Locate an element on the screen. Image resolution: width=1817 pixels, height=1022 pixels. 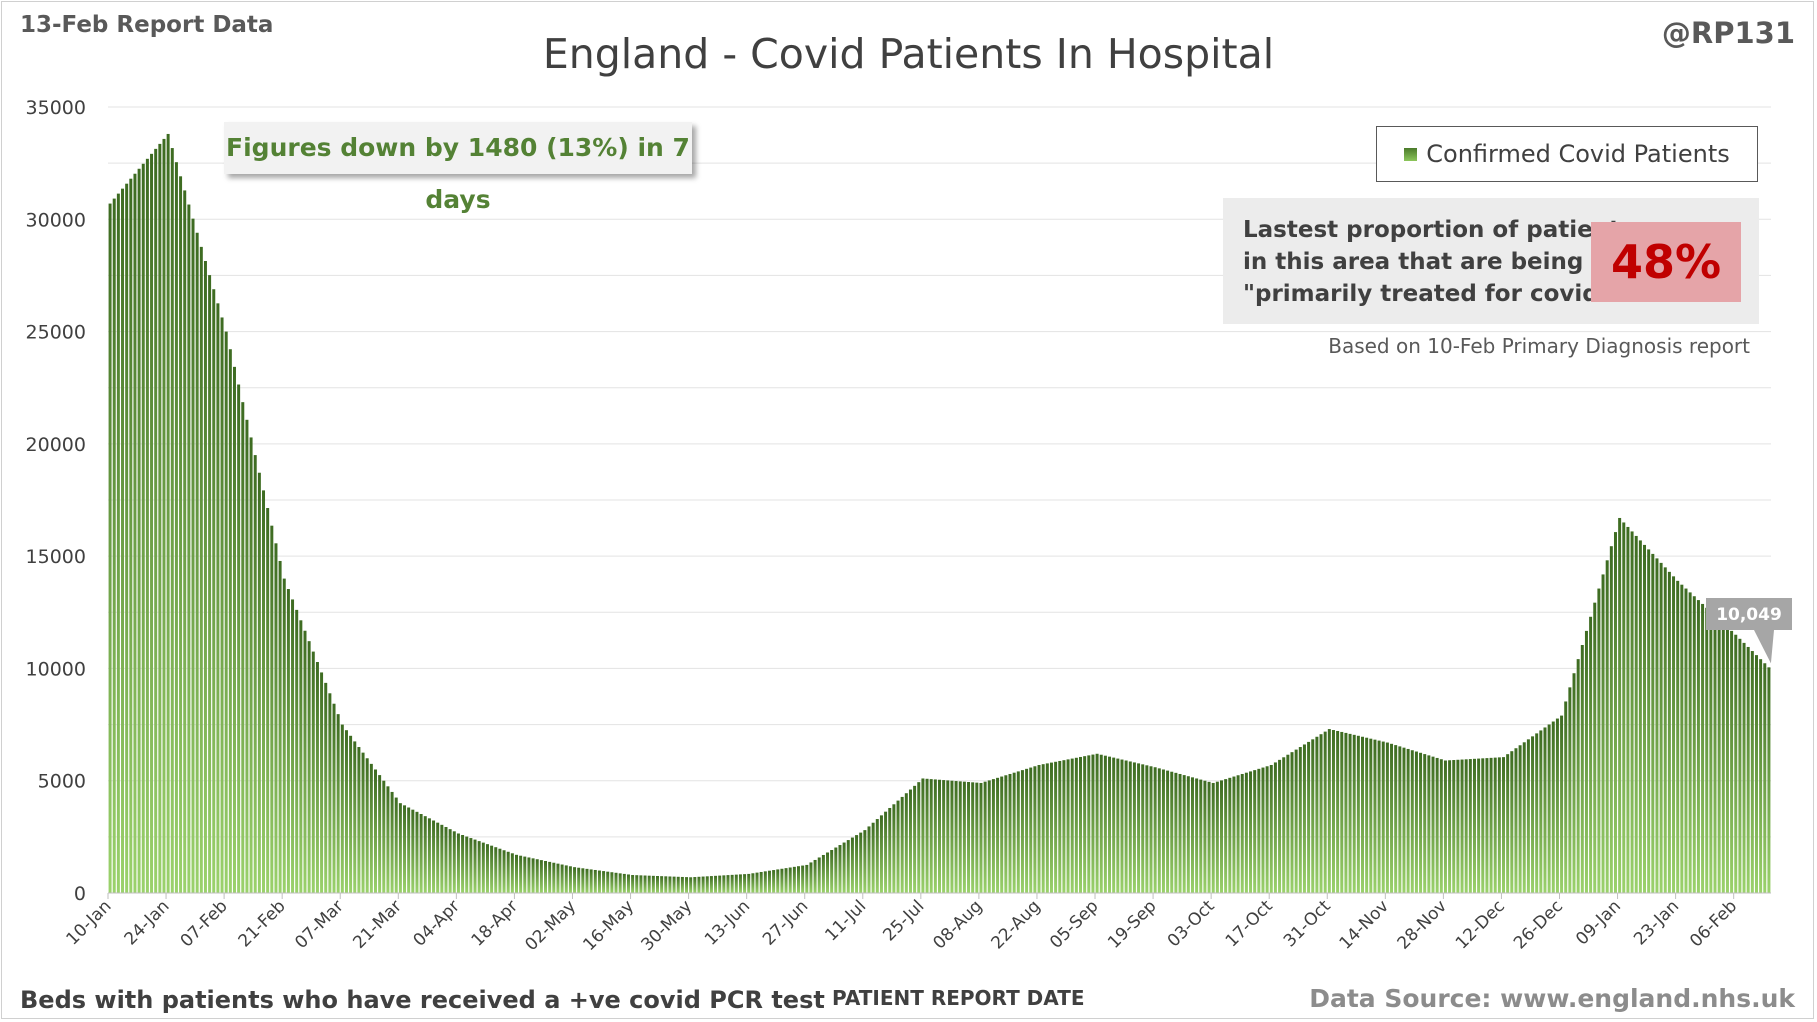
author-handle: @RP131 is located at coordinates (1728, 33).